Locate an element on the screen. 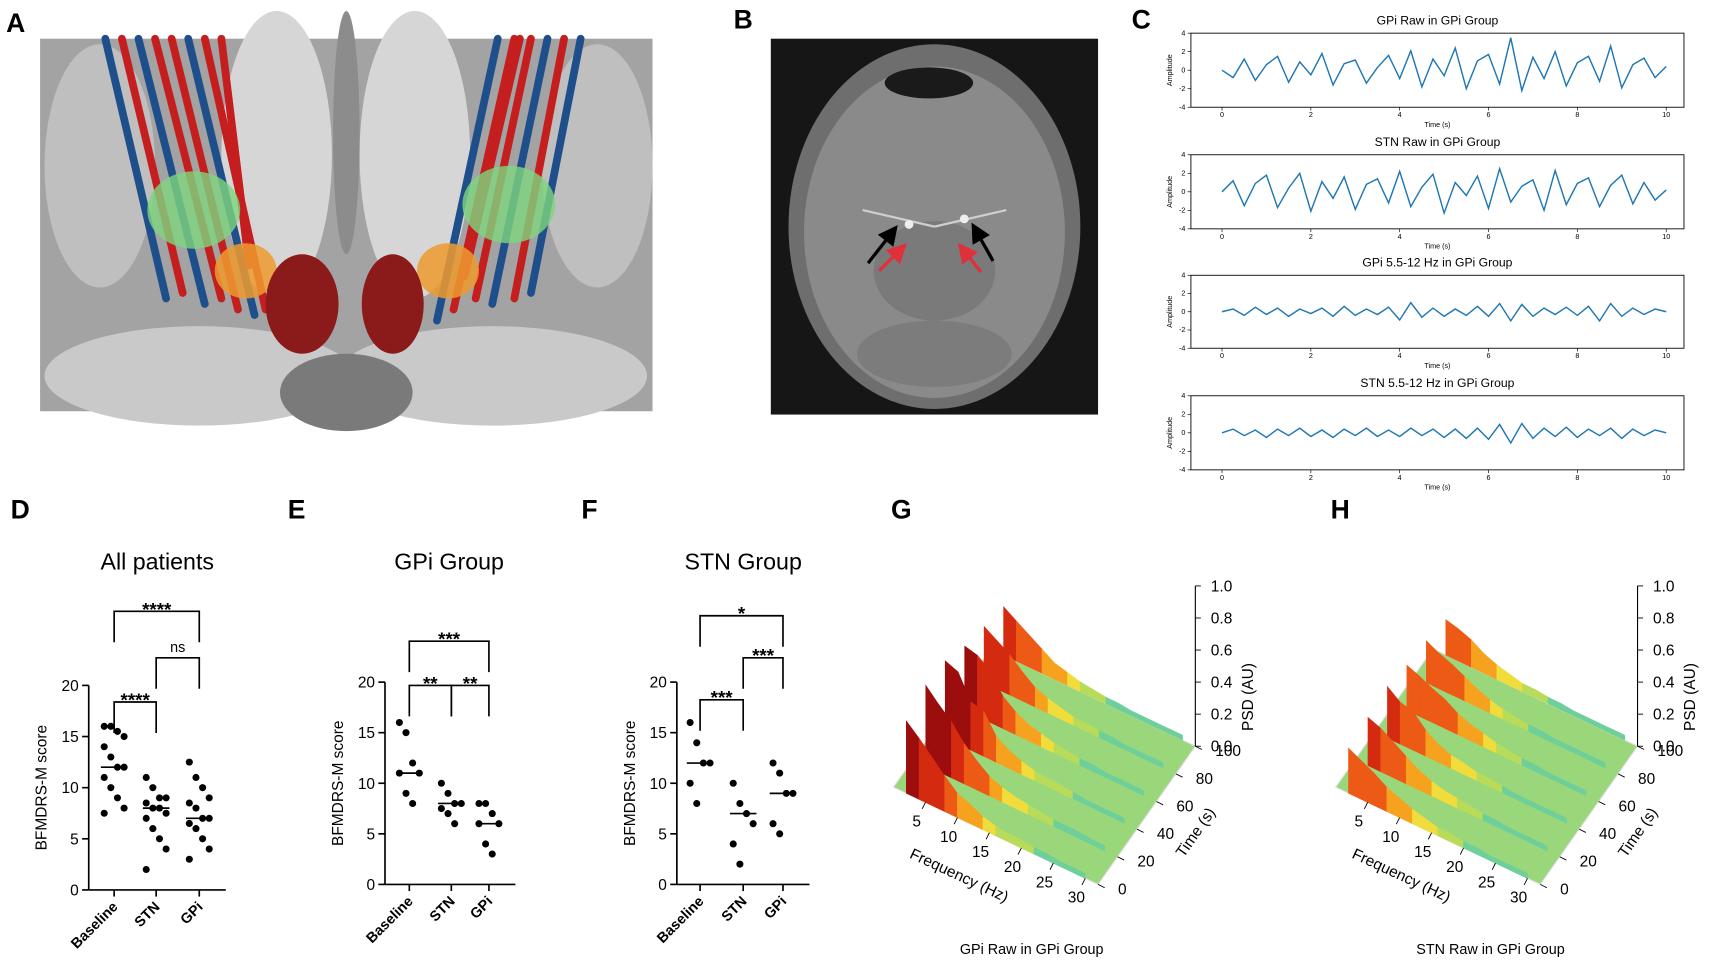  chart-caption: GPi Raw in GPi Group is located at coordinates (1032, 950).